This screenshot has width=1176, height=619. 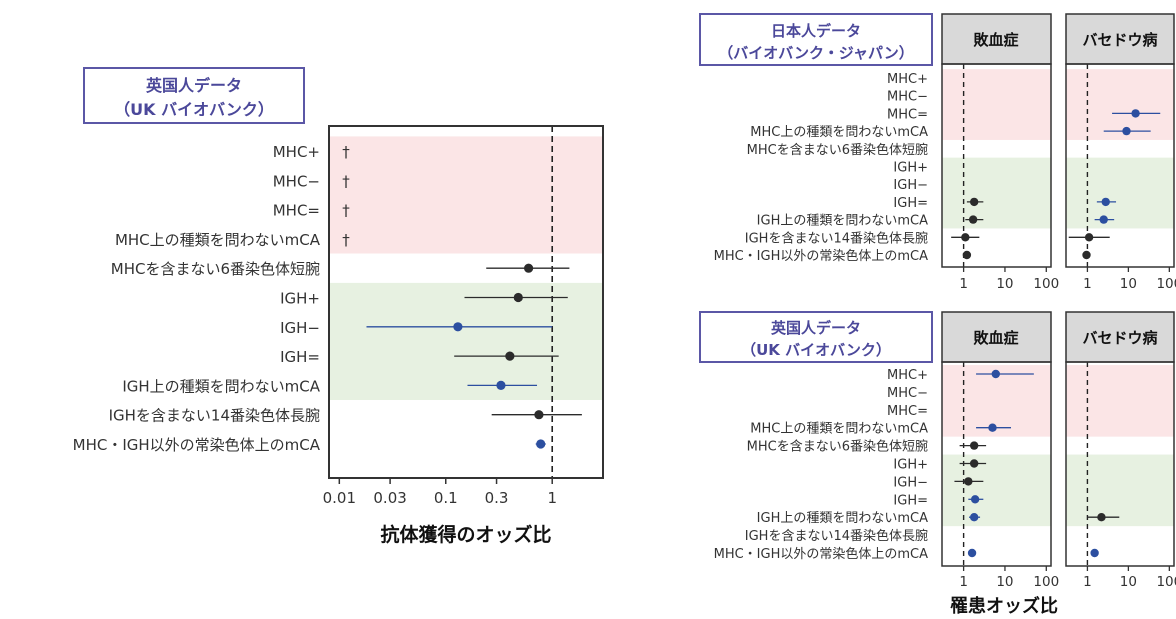 I want to click on plot-frame, so click(x=466, y=302).